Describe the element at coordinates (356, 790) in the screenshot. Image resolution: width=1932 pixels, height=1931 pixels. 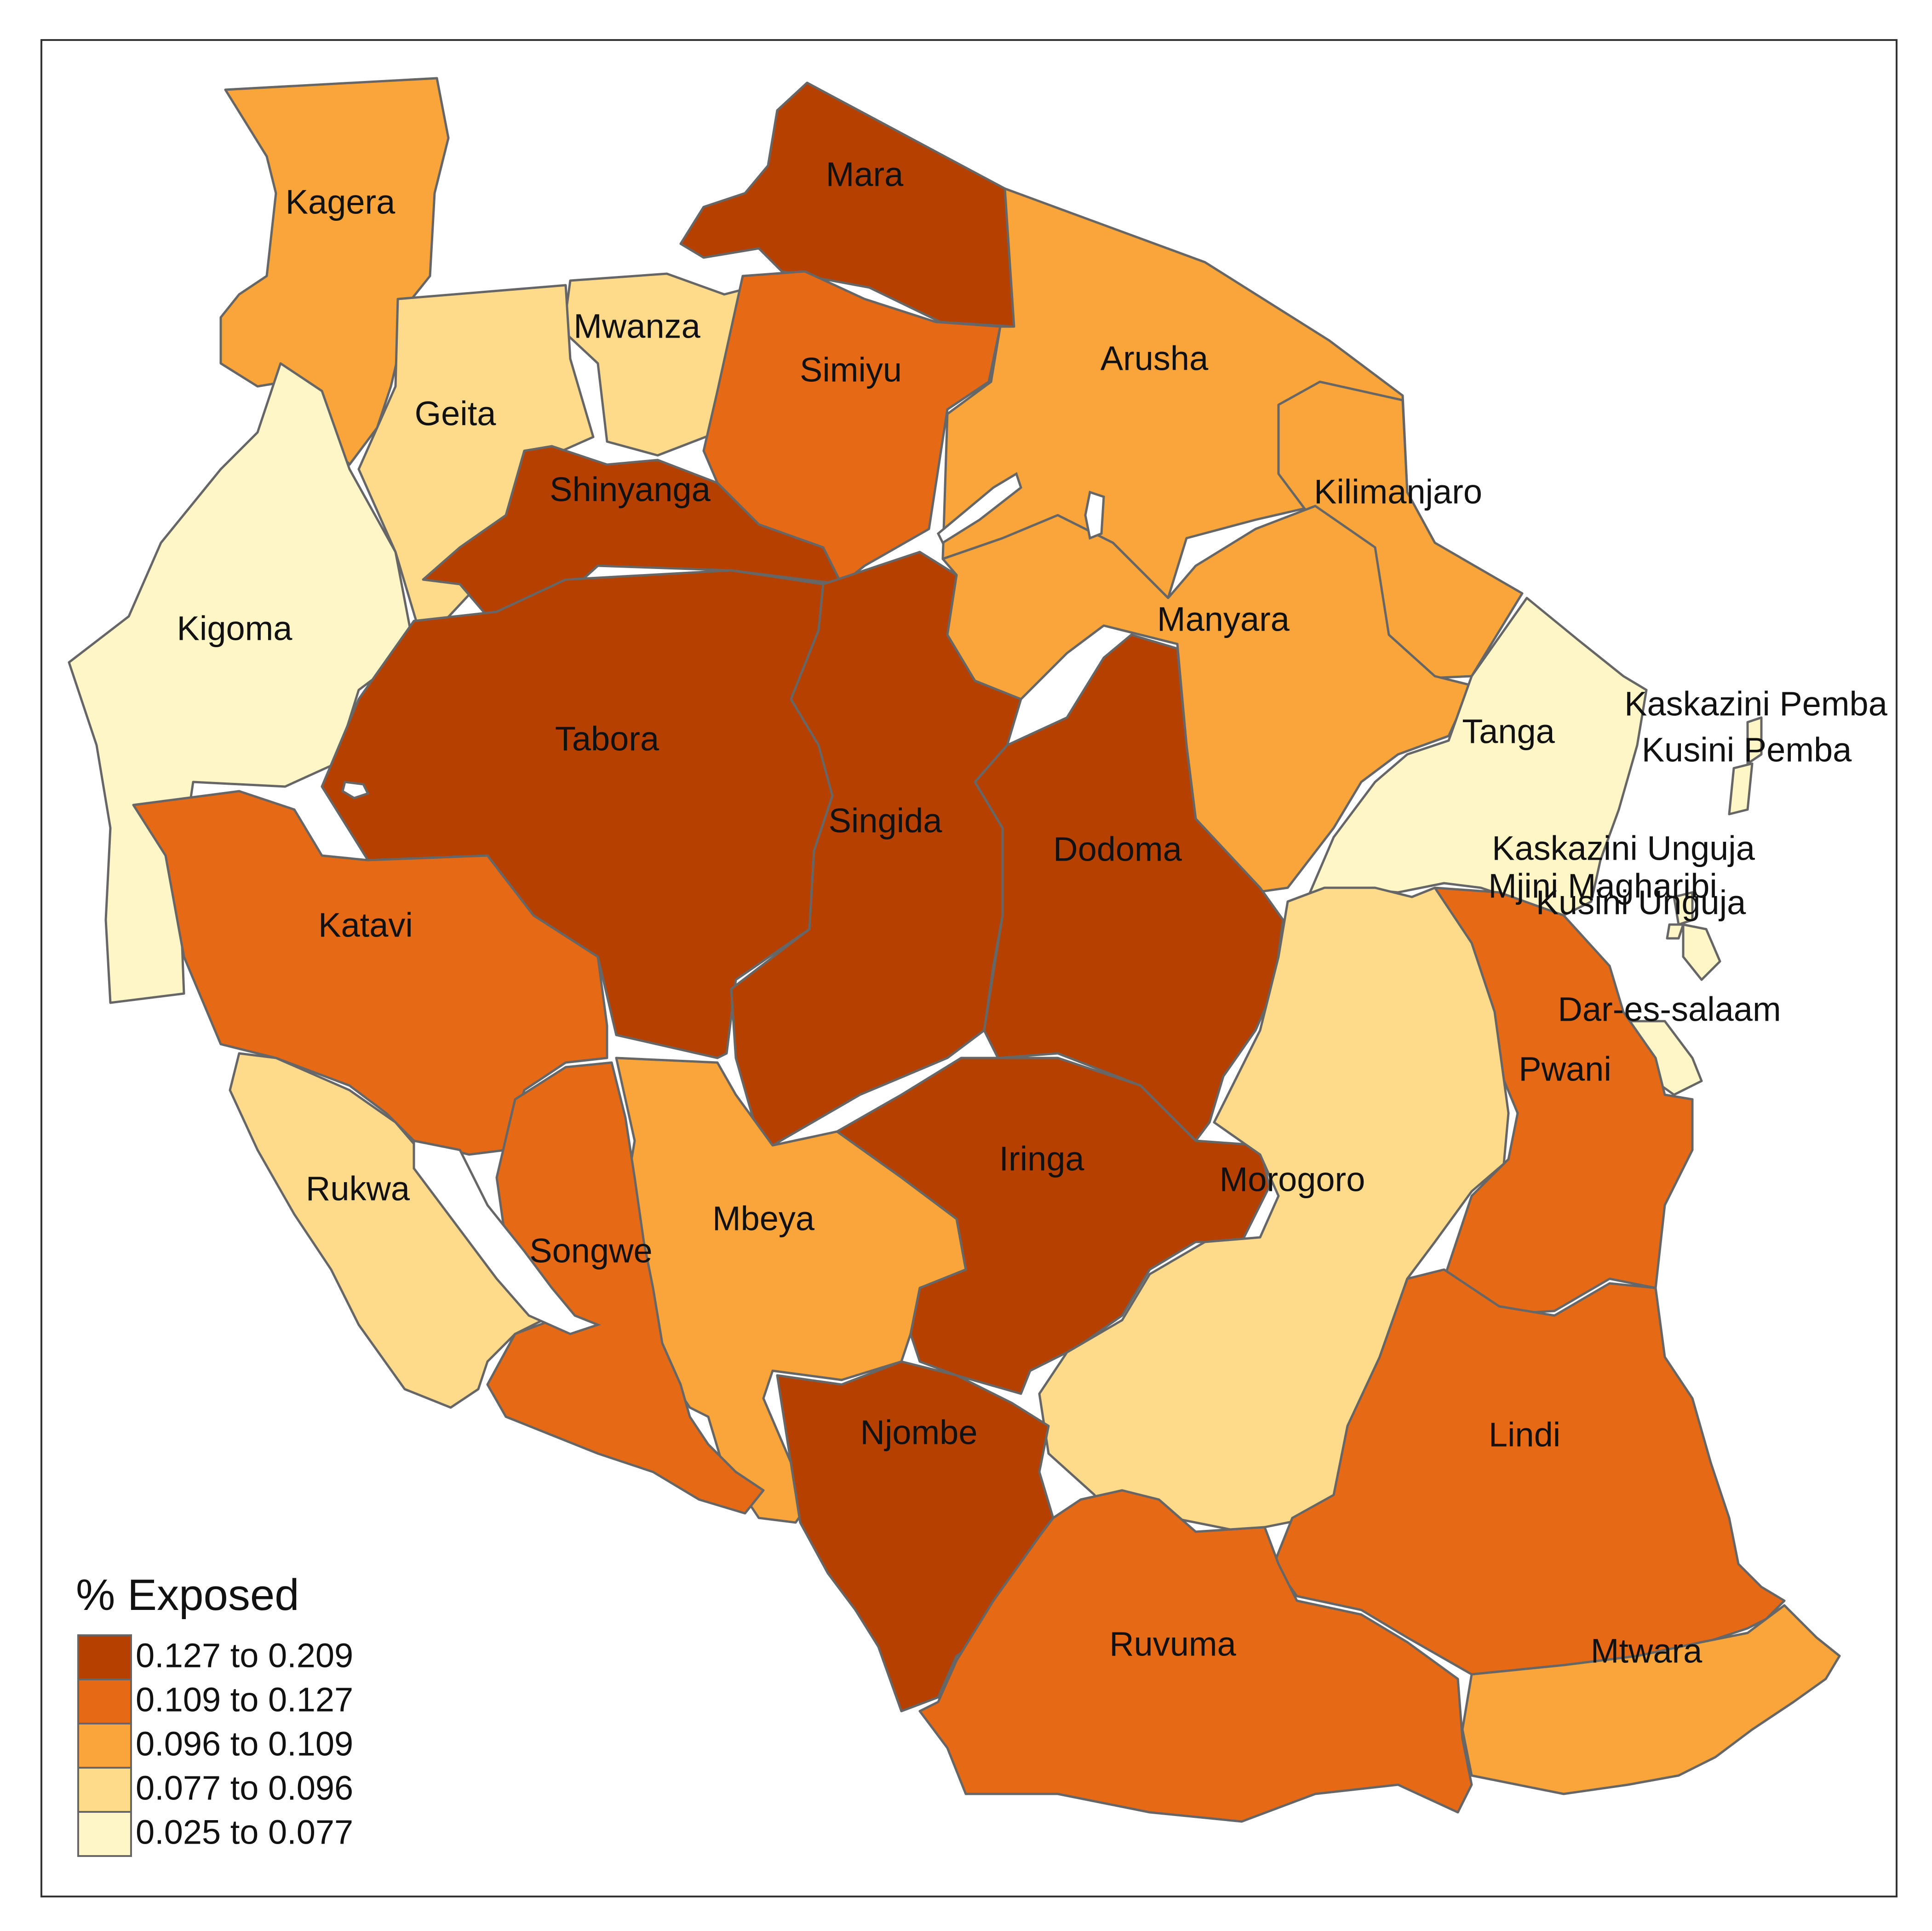
I see `lake-nyasa-edge` at that location.